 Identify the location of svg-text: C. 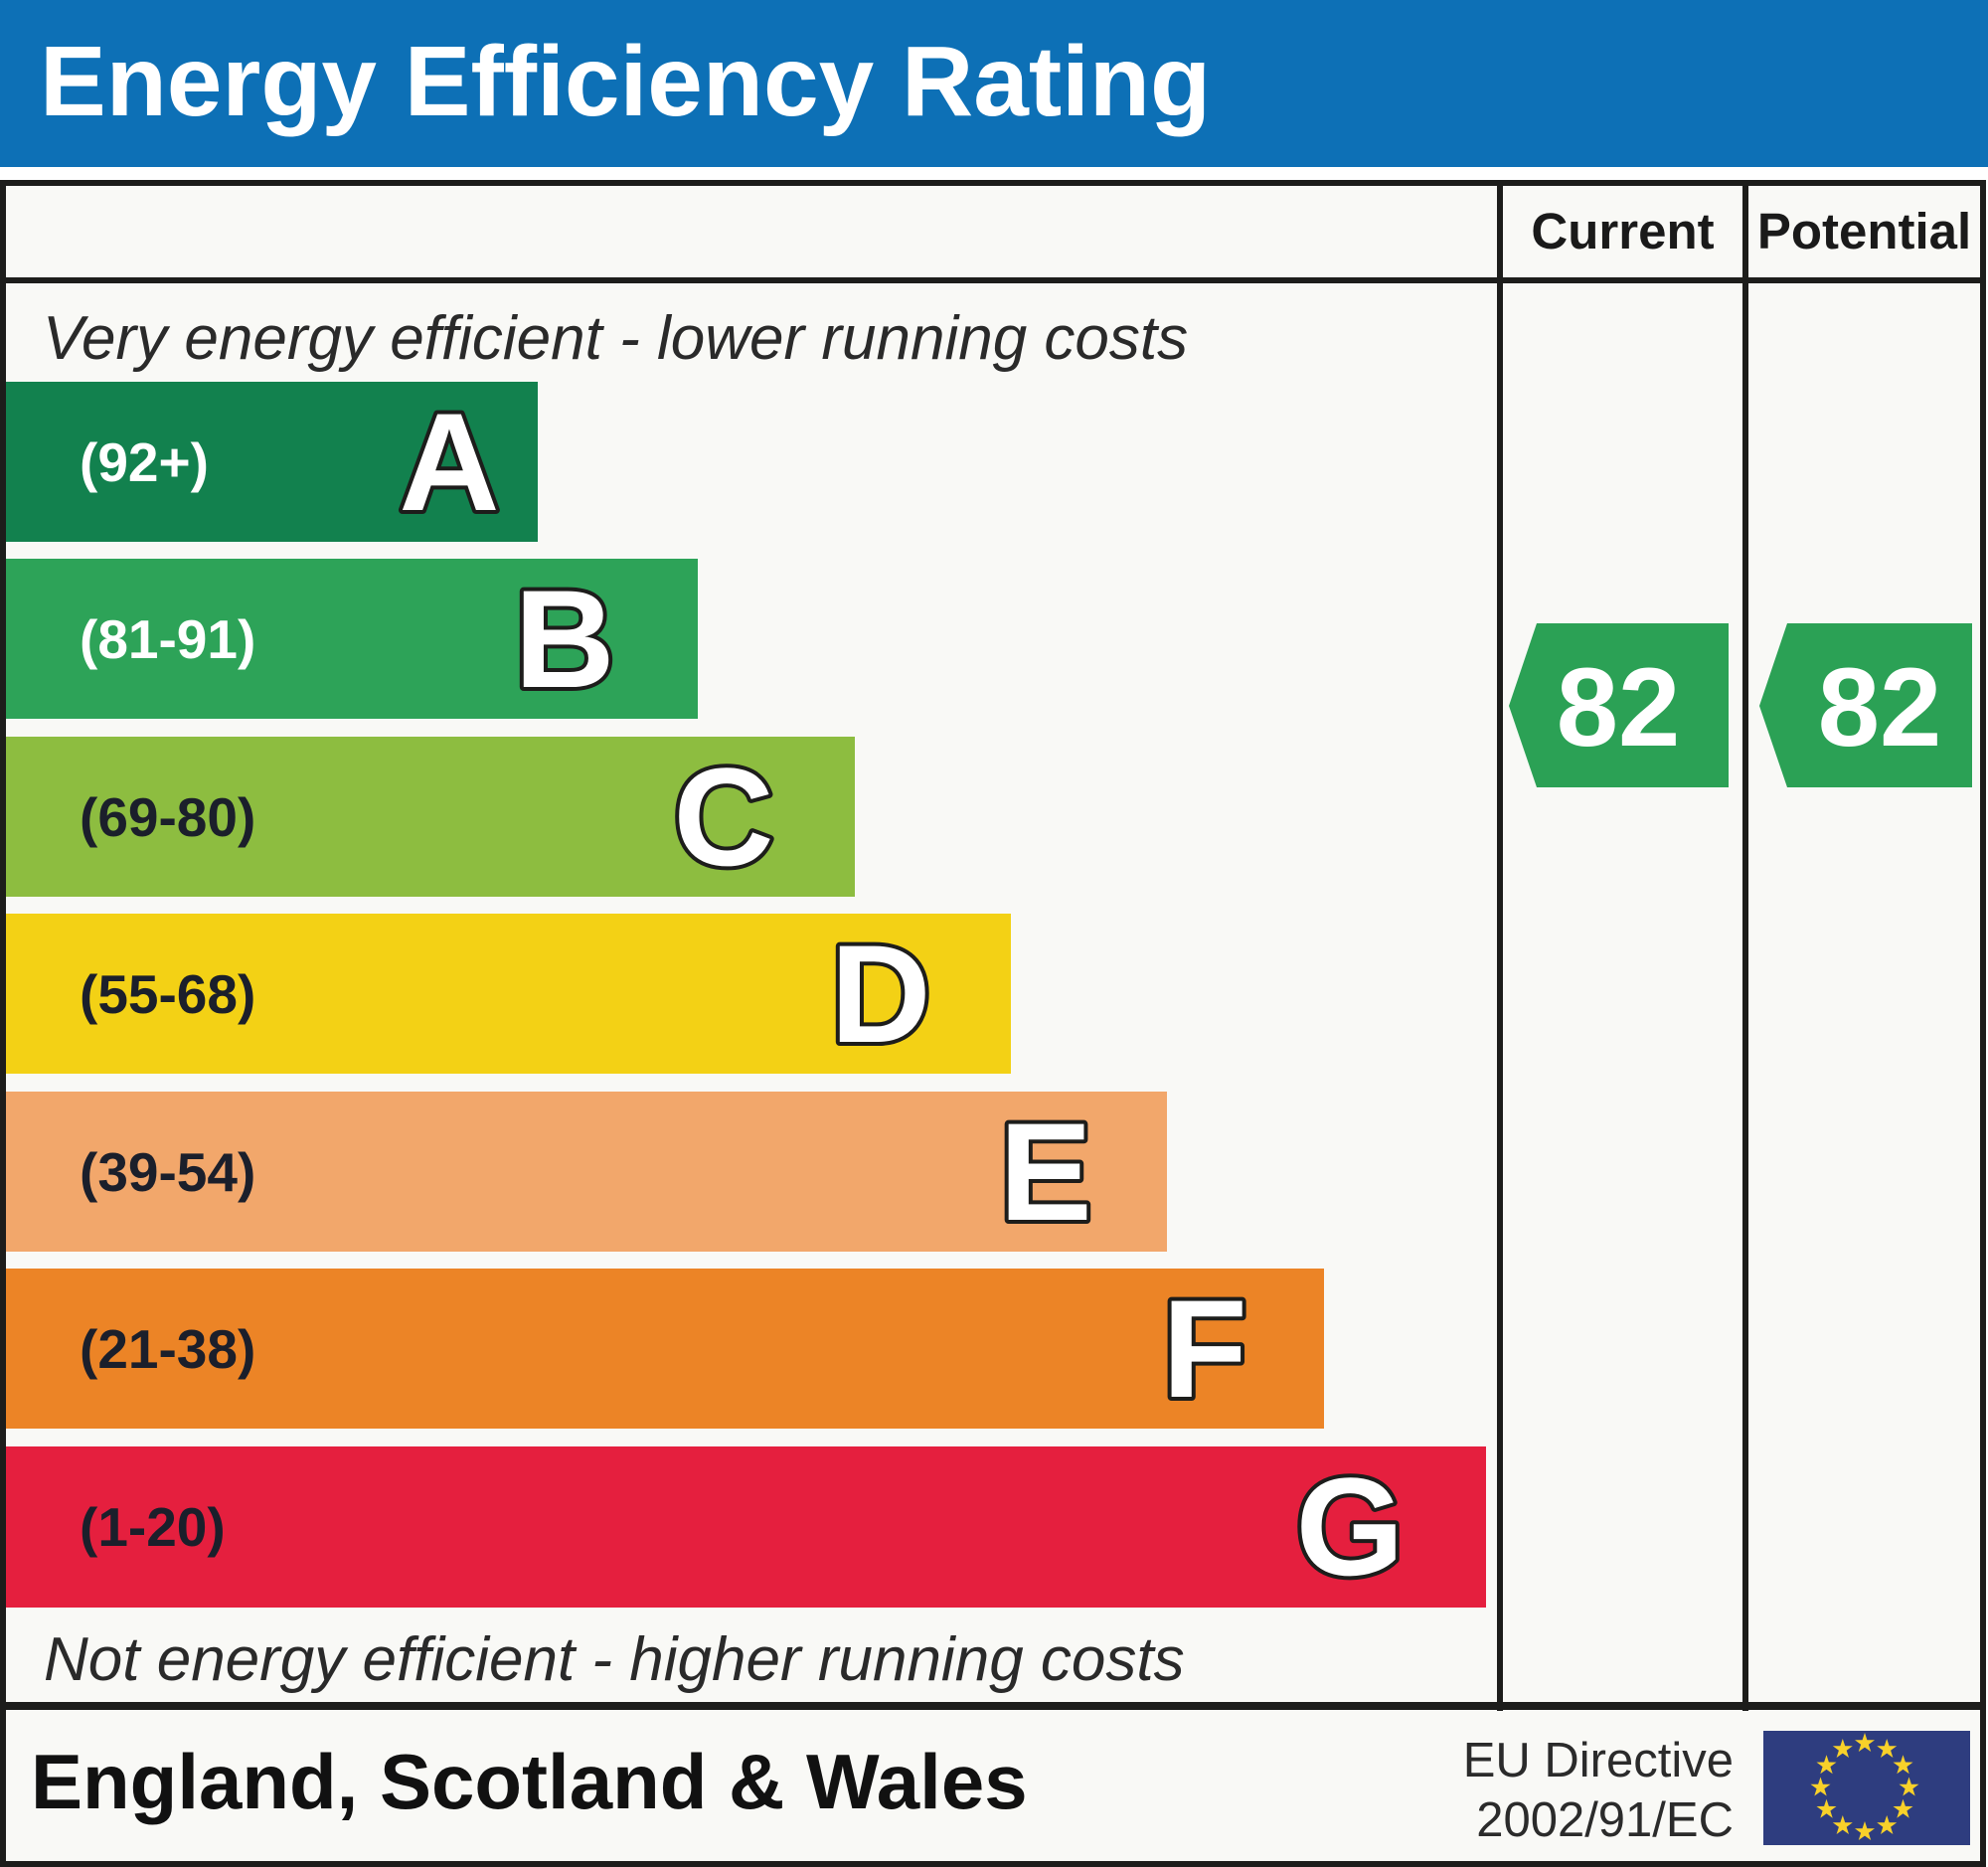
(723, 817).